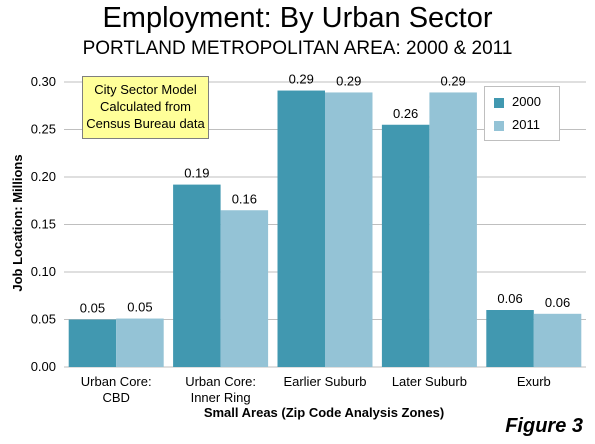 The image size is (595, 444). I want to click on note-line: City Sector Model, so click(145, 89).